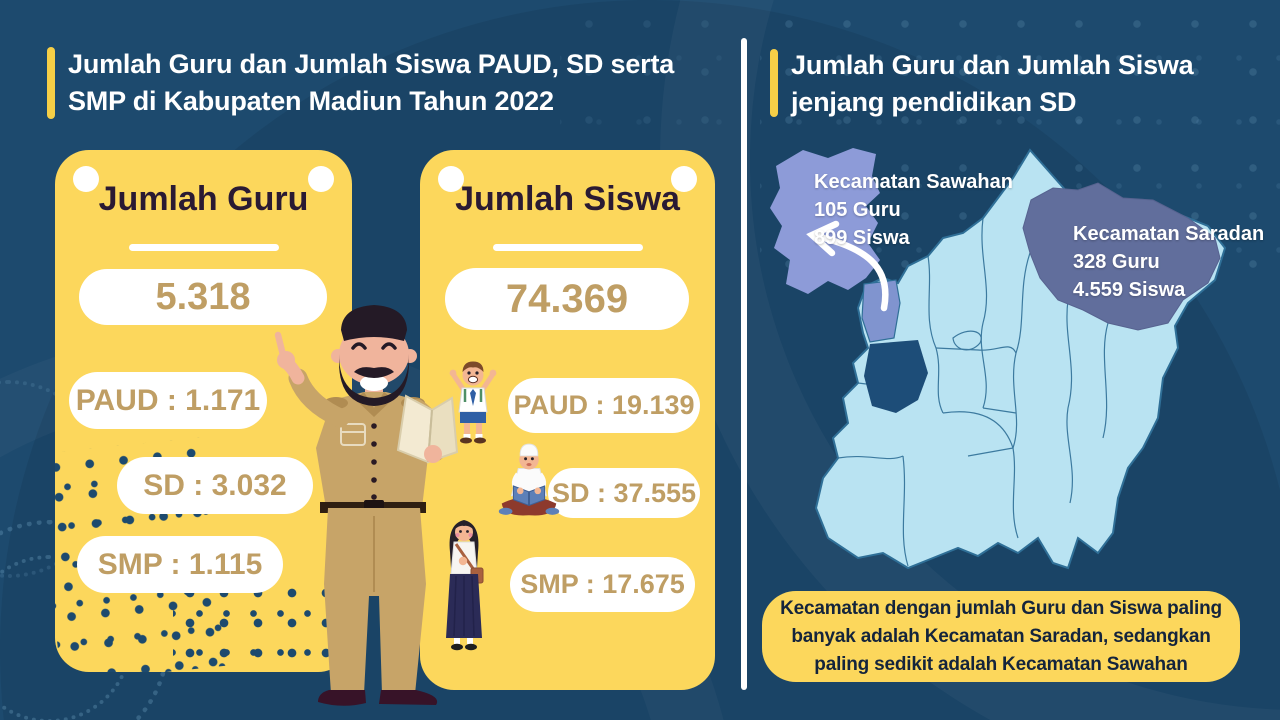 The image size is (1280, 720). What do you see at coordinates (602, 584) in the screenshot?
I see `siswa-smp-pill: SMP : 17.675` at bounding box center [602, 584].